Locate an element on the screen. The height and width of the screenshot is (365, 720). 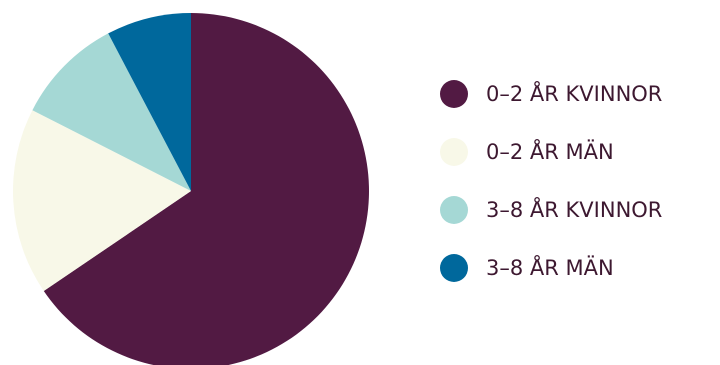
legend-label: 0–2 ÅR MÄN is located at coordinates (550, 151).